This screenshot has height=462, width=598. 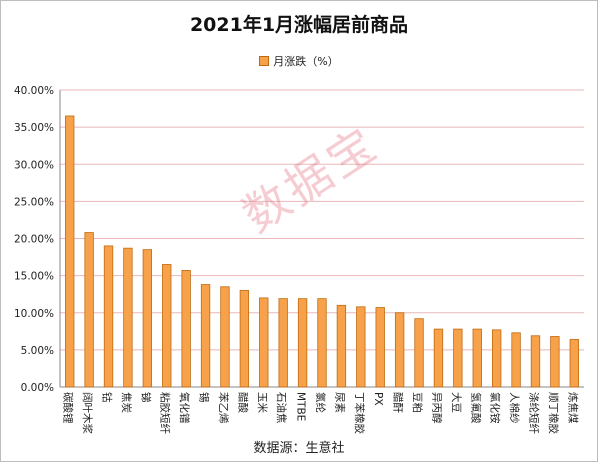 I want to click on x-tick-label: 丁苯橡胶, so click(x=359, y=413).